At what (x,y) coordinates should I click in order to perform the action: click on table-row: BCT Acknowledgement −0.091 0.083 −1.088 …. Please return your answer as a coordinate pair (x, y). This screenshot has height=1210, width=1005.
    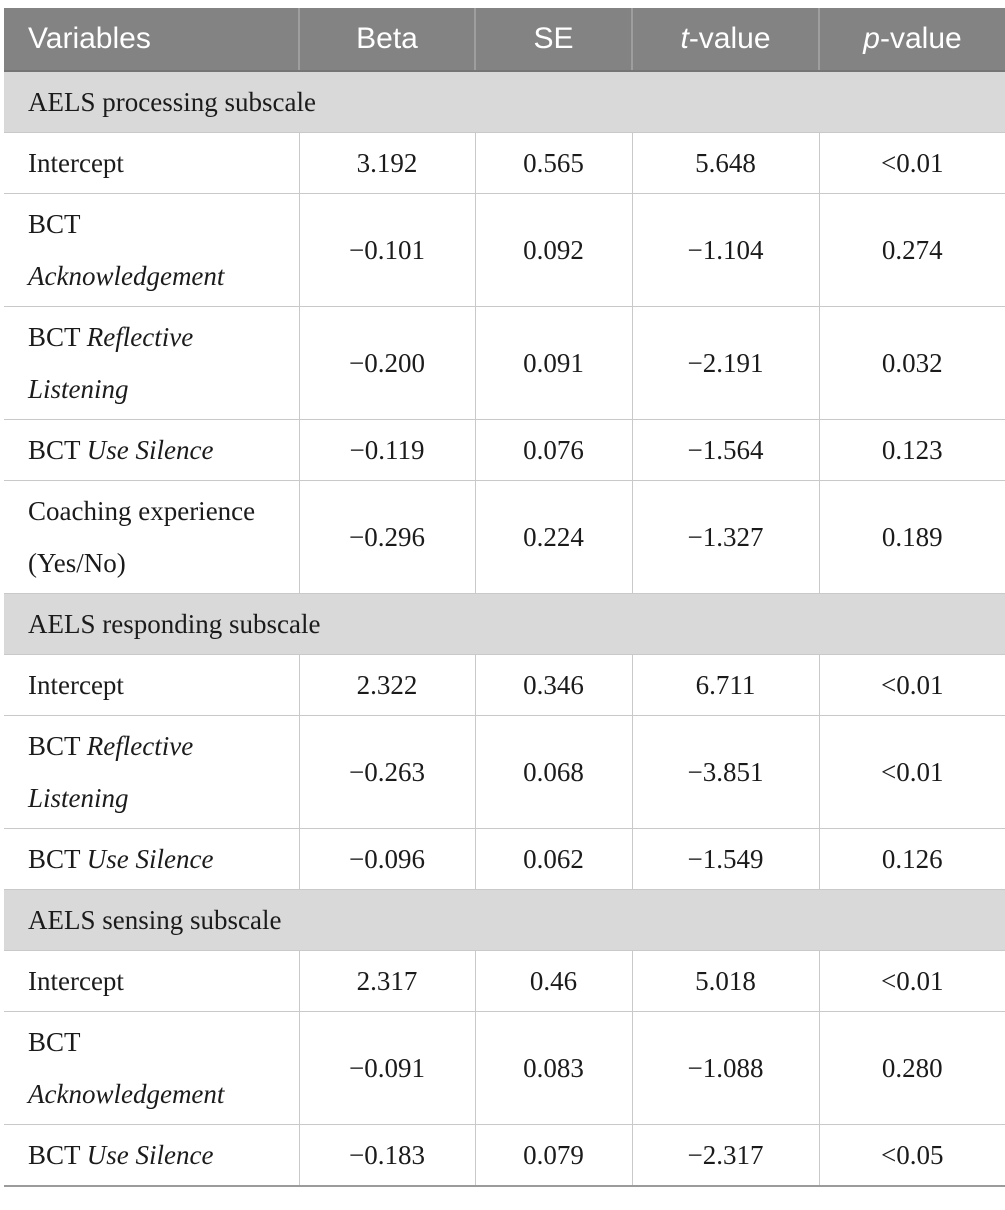
    Looking at the image, I should click on (504, 1068).